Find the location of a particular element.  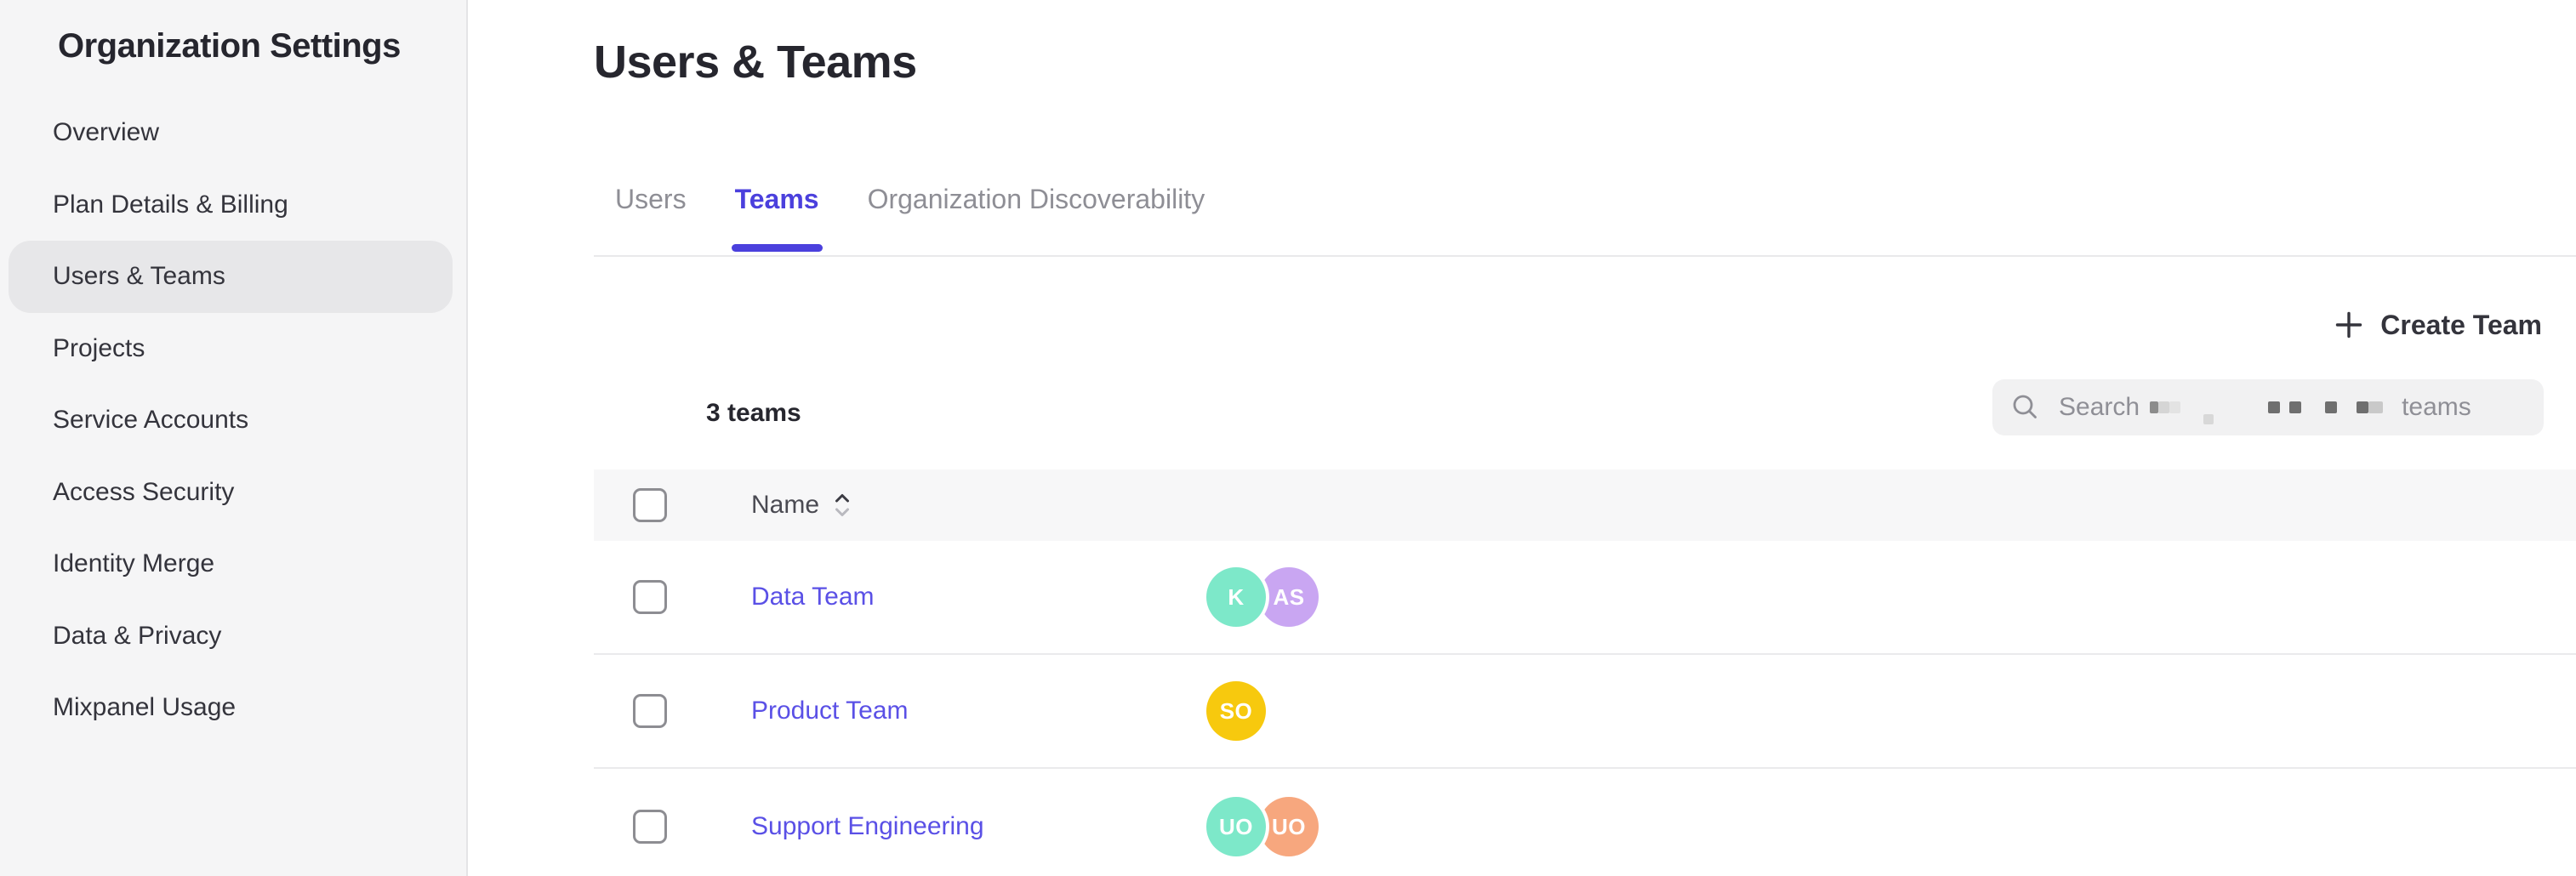

name-header-label: Name is located at coordinates (786, 505).